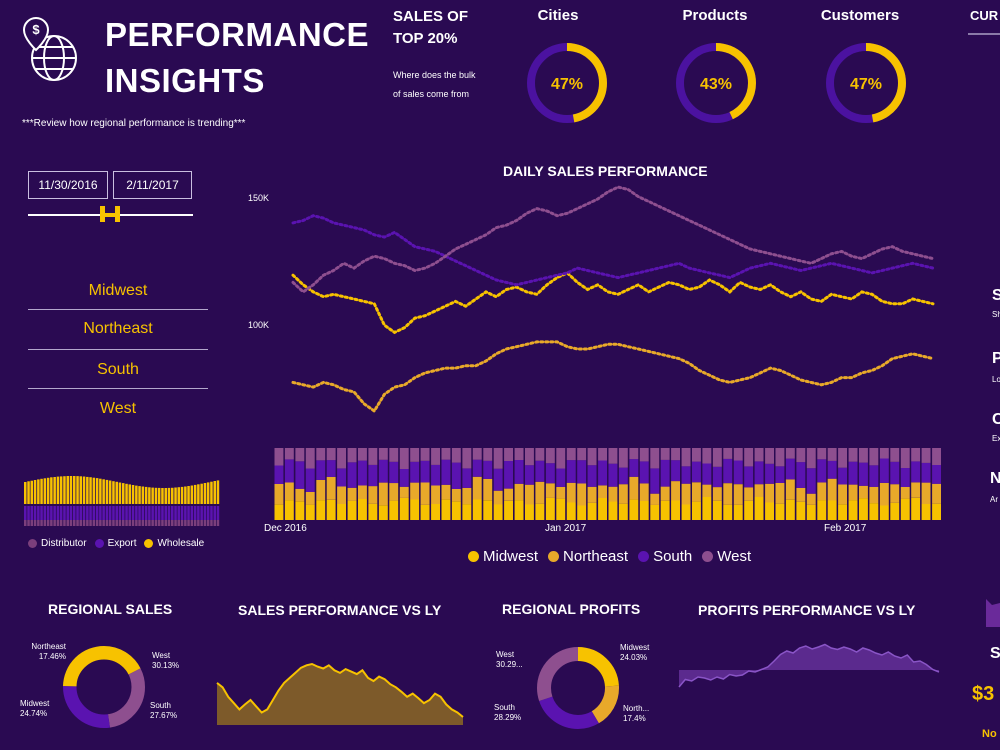 The width and height of the screenshot is (1000, 750). Describe the element at coordinates (634, 653) in the screenshot. I see `profits-label-midwest: Midwest 24.03%` at that location.